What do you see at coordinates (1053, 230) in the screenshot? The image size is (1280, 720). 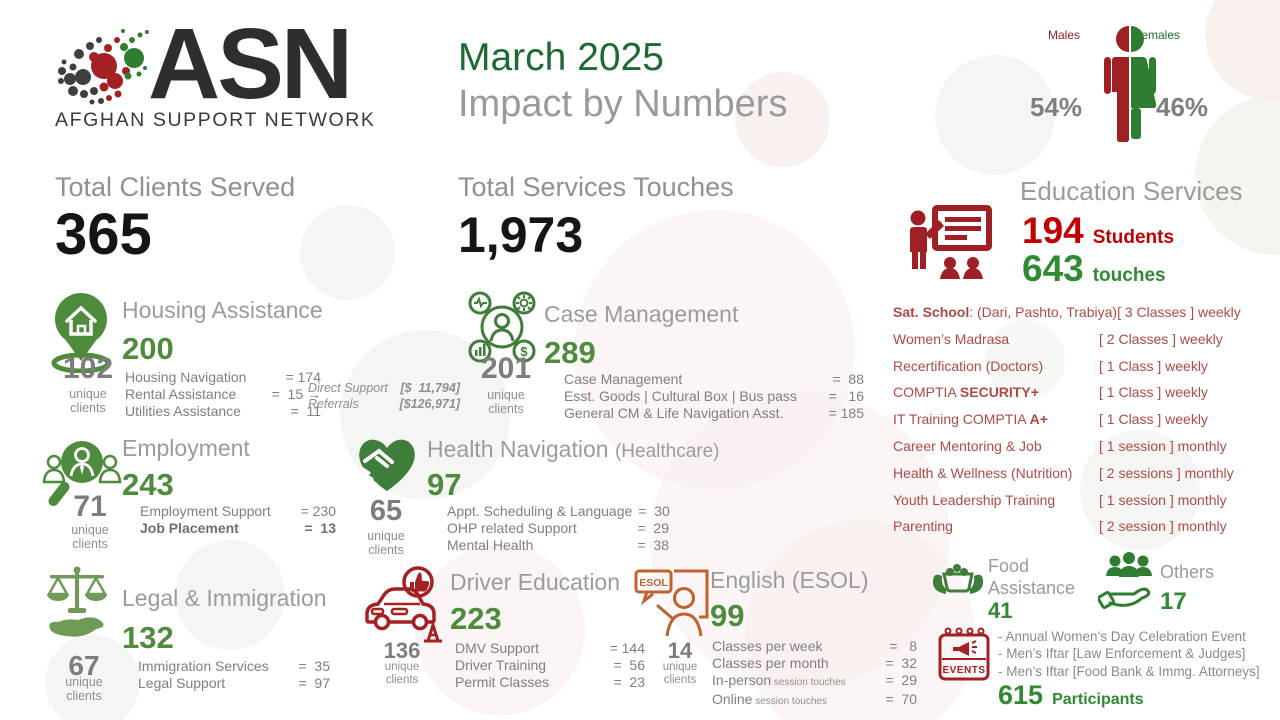 I see `students-value: 194` at bounding box center [1053, 230].